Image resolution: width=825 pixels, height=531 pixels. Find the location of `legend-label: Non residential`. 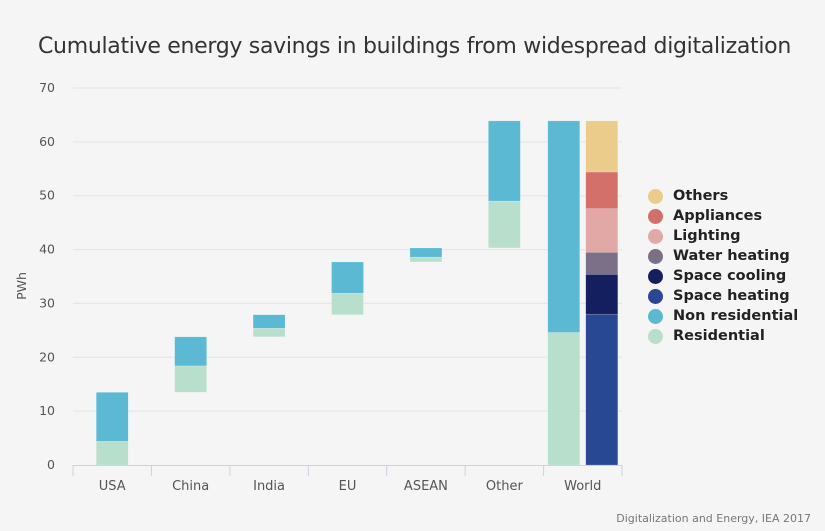

legend-label: Non residential is located at coordinates (736, 316).